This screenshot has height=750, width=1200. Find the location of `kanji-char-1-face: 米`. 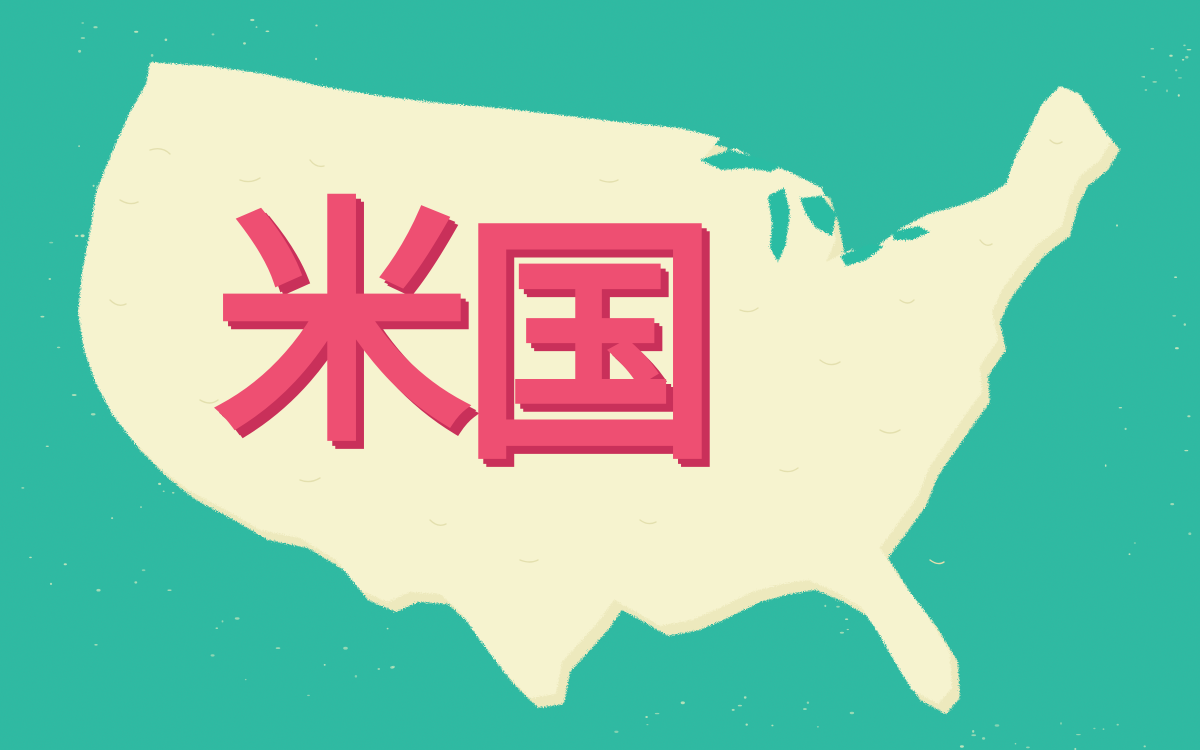

kanji-char-1-face: 米 is located at coordinates (342, 327).